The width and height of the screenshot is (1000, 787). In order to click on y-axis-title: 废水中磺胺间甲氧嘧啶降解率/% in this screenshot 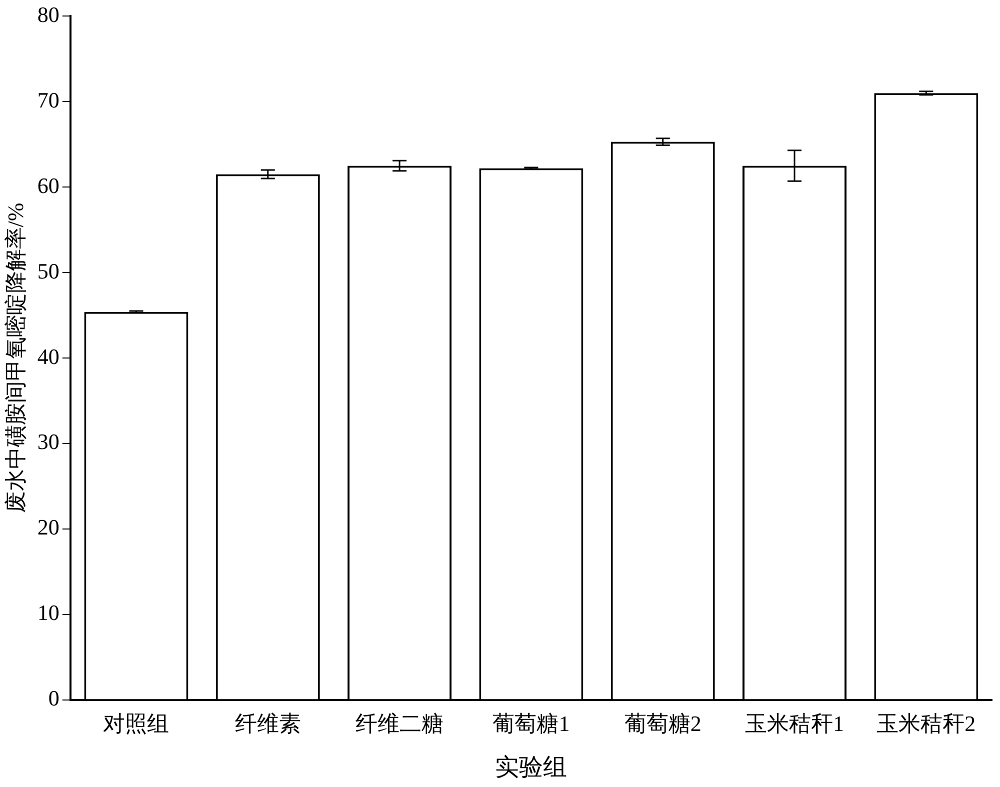, I will do `click(15, 358)`.